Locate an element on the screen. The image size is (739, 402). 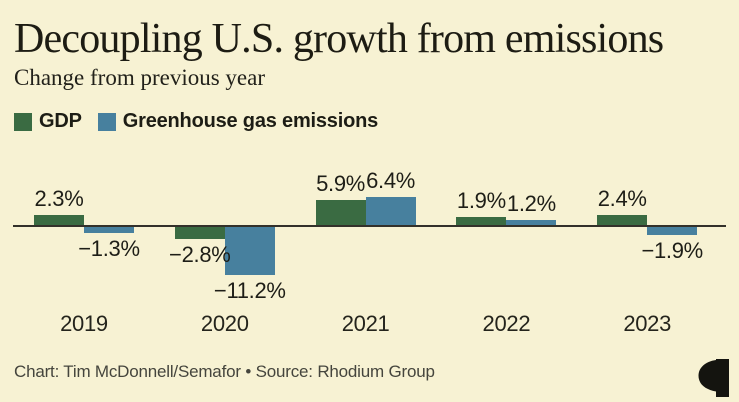
legend: GDP Greenhouse gas emissions is located at coordinates (196, 121).